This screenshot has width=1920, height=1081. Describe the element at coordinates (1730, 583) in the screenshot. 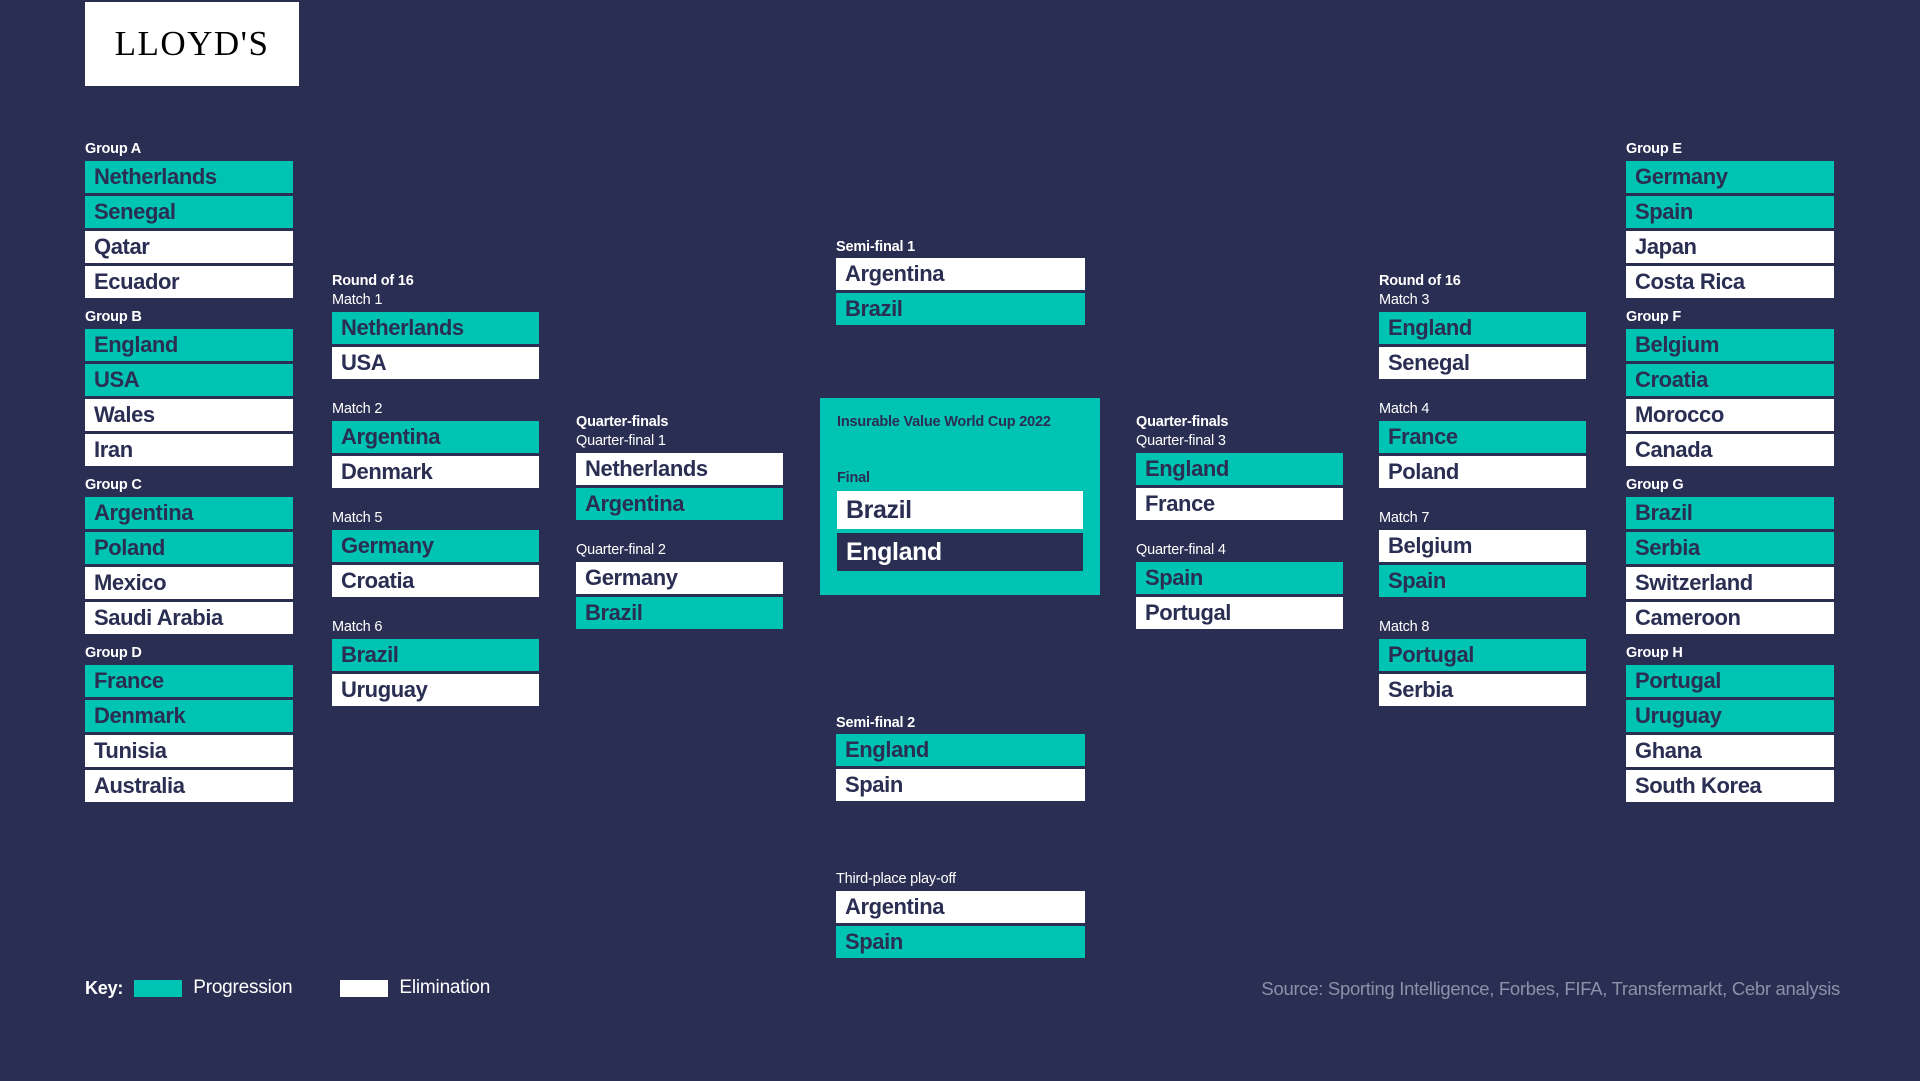

I see `team-bar: Switzerland` at that location.